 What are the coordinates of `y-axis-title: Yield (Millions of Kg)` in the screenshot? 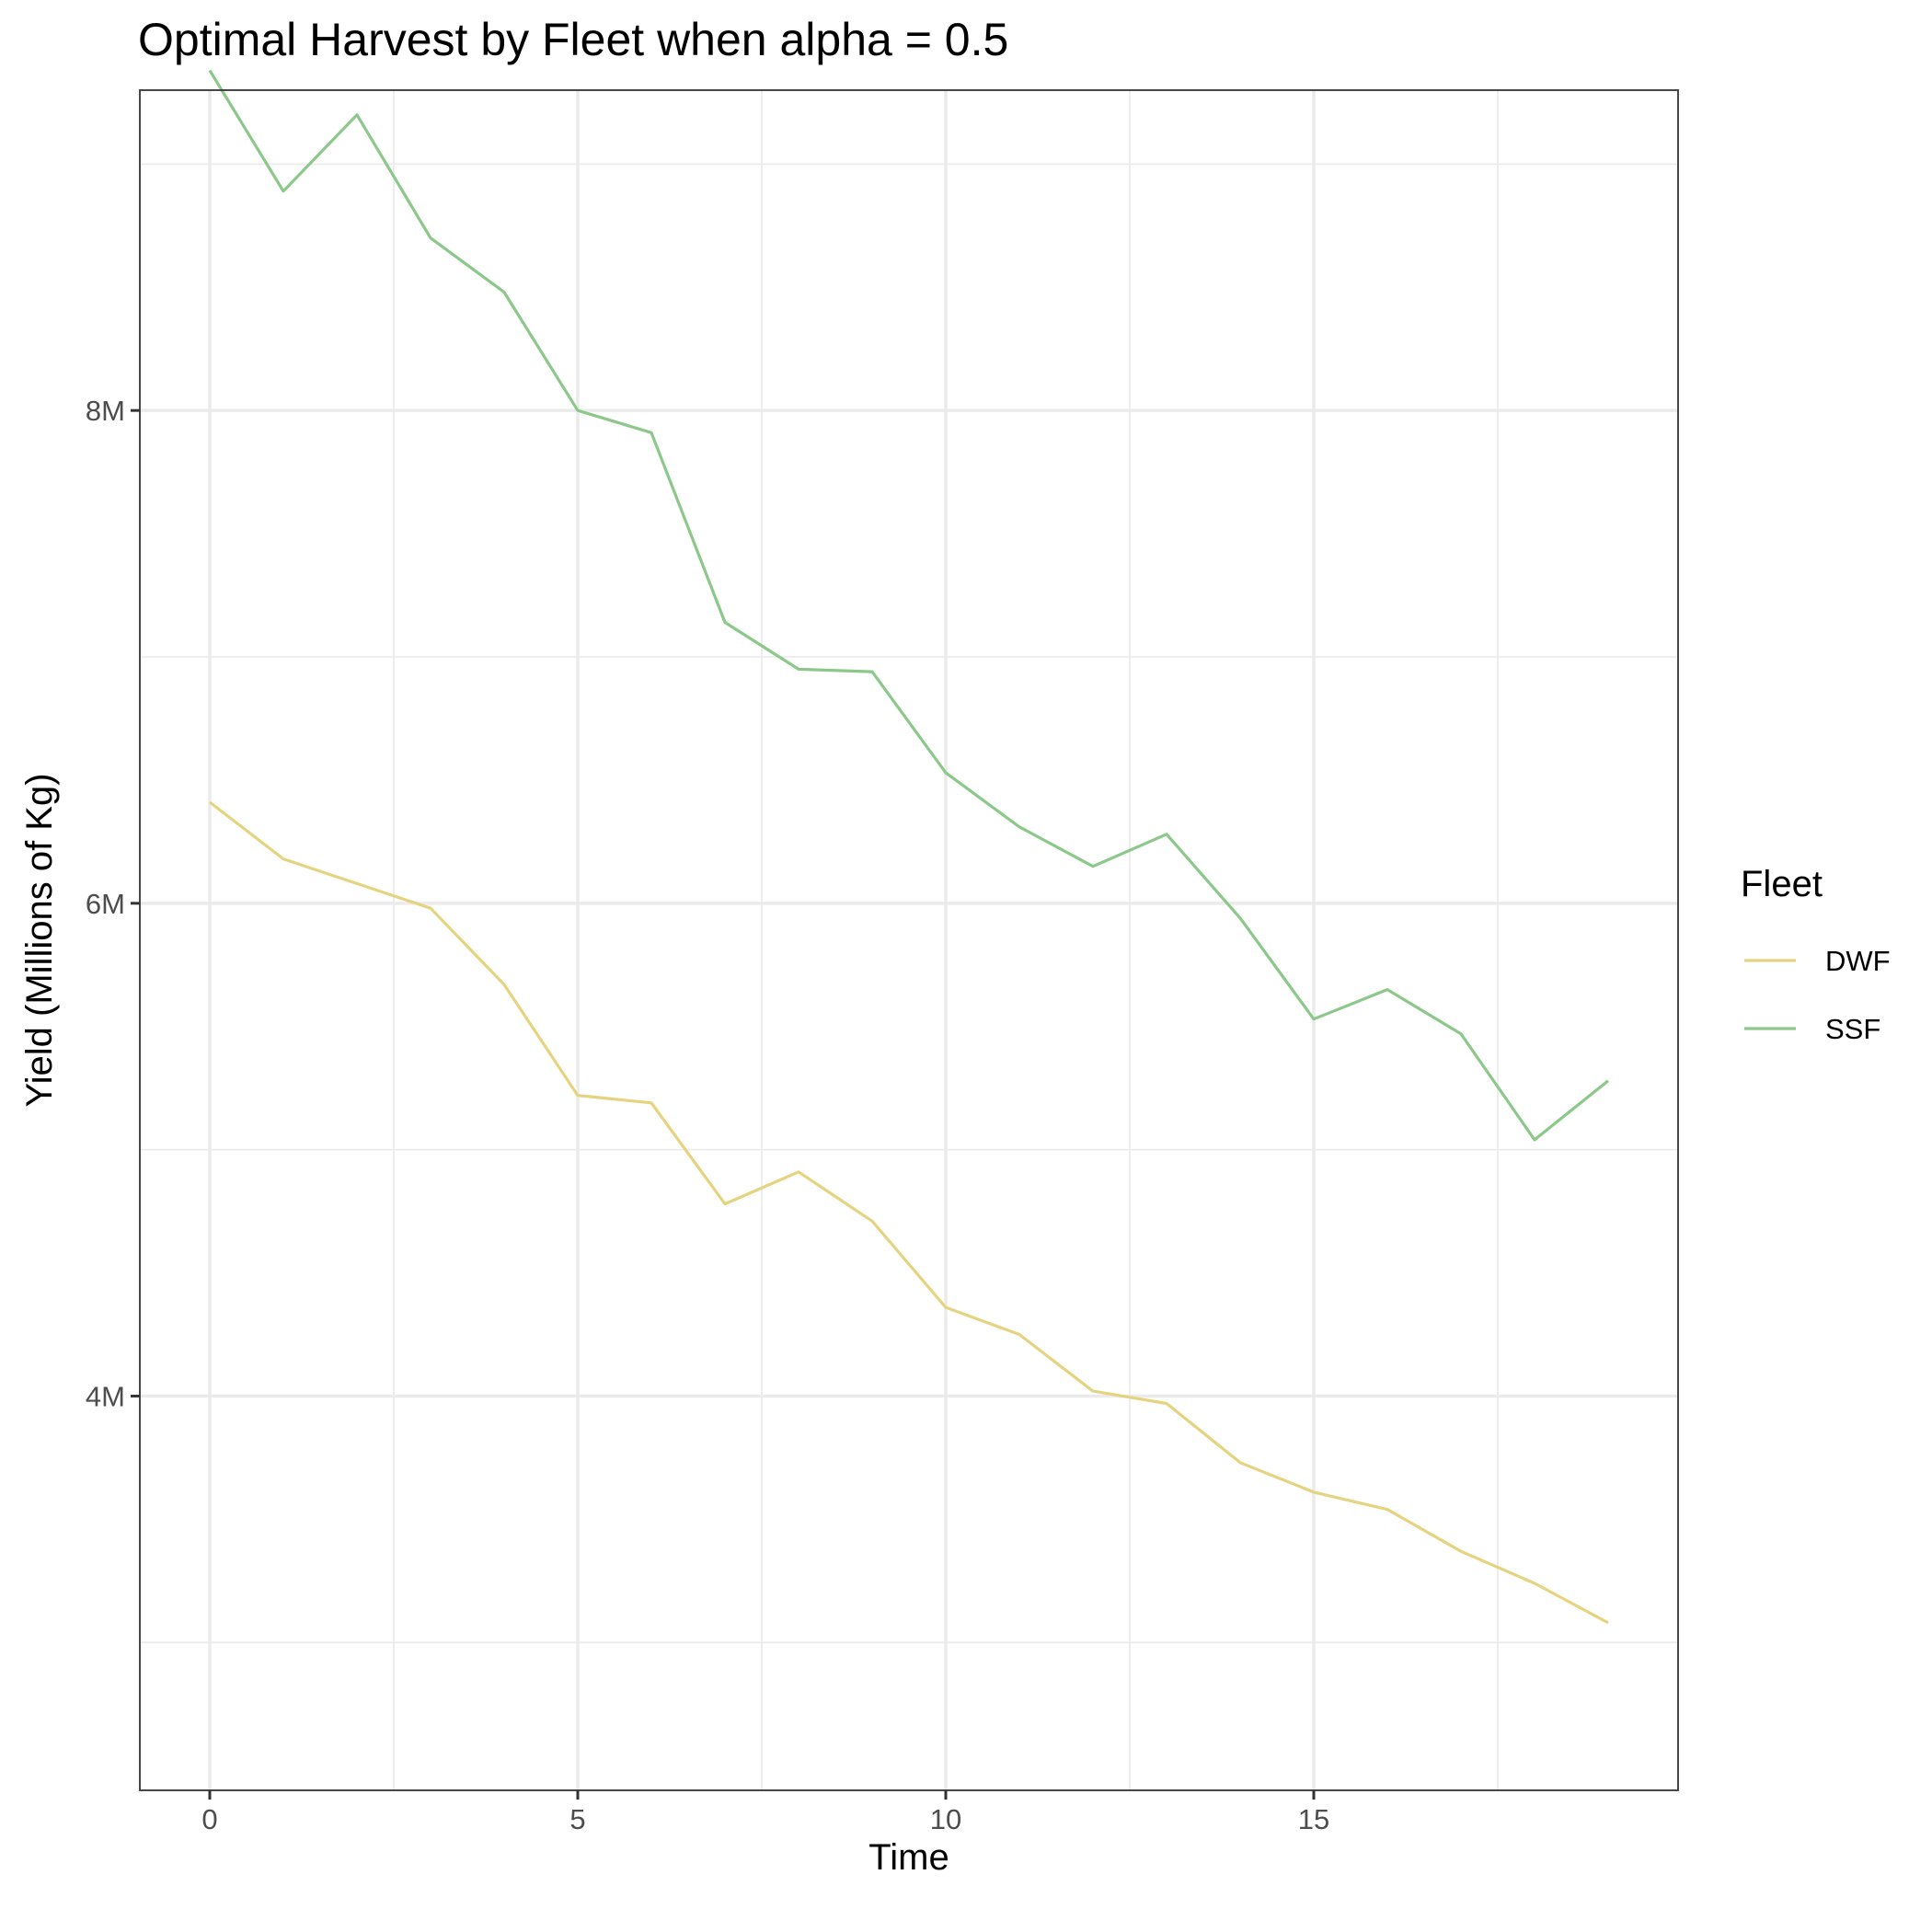 It's located at (39, 940).